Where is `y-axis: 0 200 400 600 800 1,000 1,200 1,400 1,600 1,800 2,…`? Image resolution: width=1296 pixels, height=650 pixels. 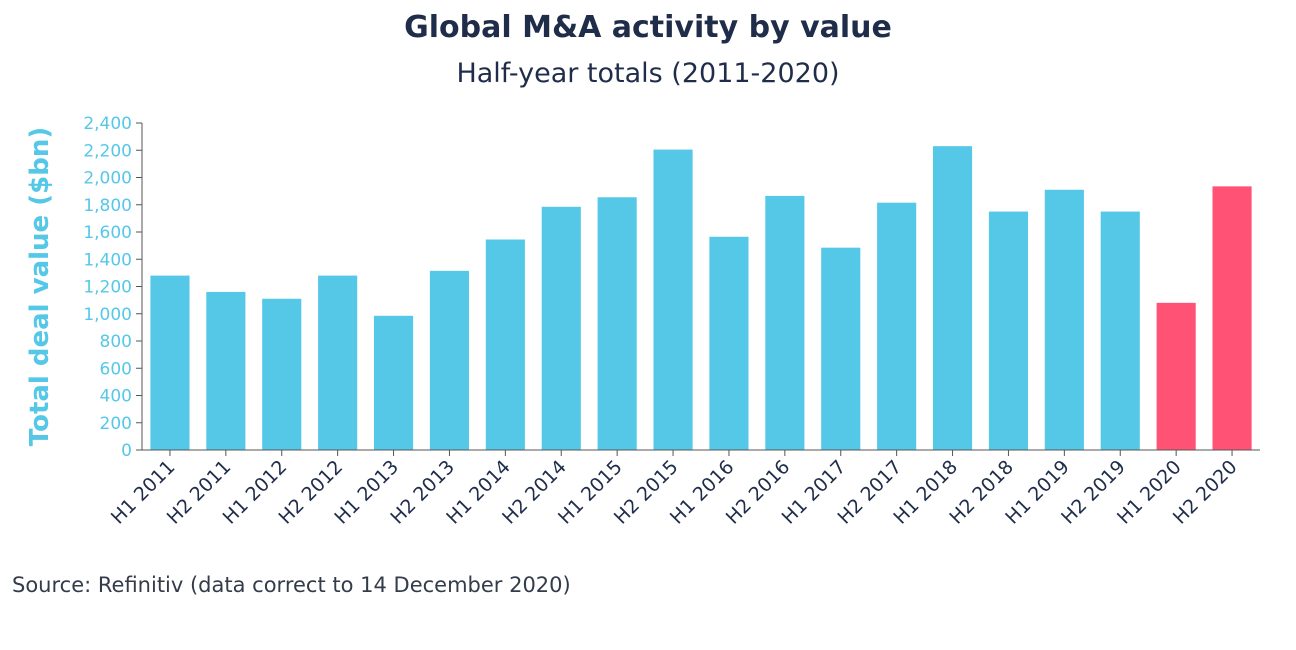
y-axis: 0 200 400 600 800 1,000 1,200 1,400 1,600 1,800 2,… is located at coordinates (113, 287).